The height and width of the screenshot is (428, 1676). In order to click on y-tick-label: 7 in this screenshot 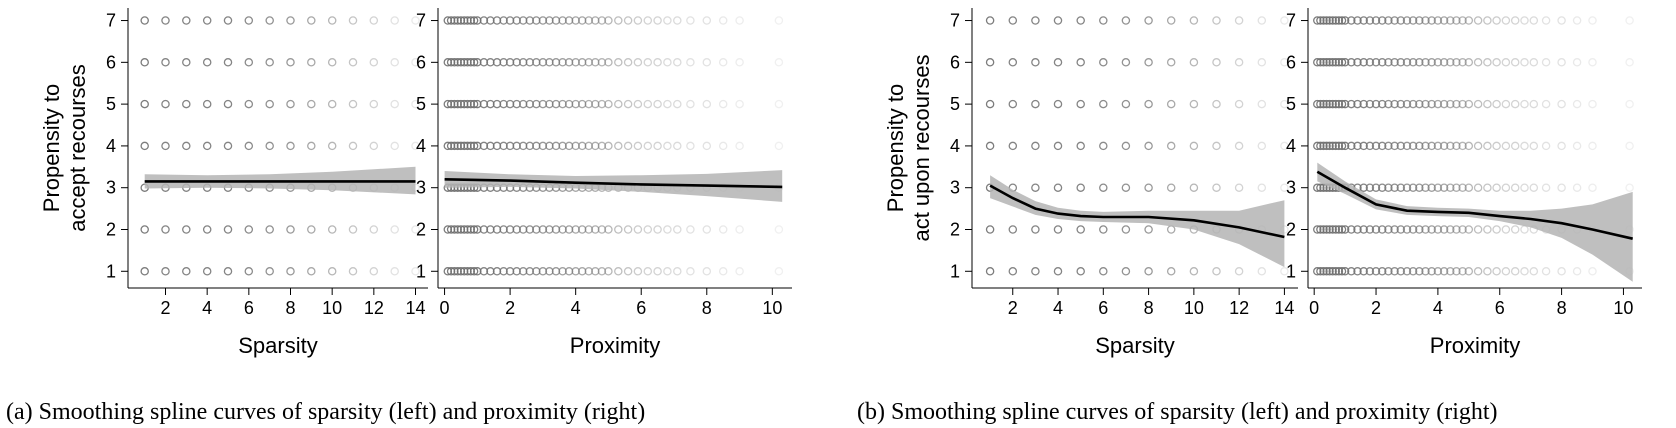, I will do `click(111, 21)`.